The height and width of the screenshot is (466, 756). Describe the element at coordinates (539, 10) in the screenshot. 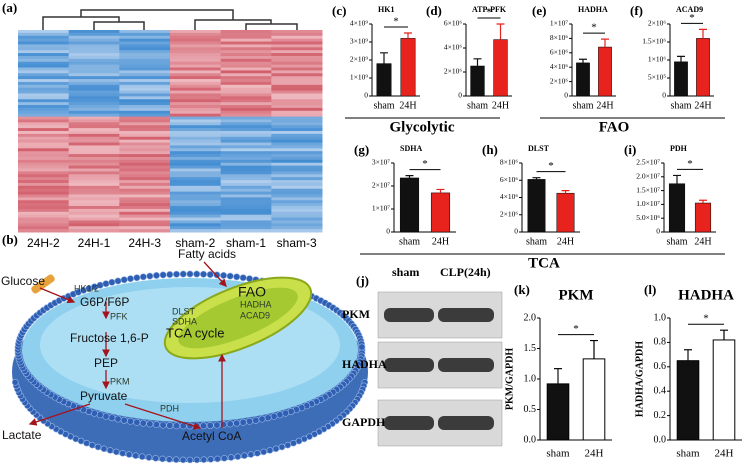

I see `panel-label: (e)` at that location.